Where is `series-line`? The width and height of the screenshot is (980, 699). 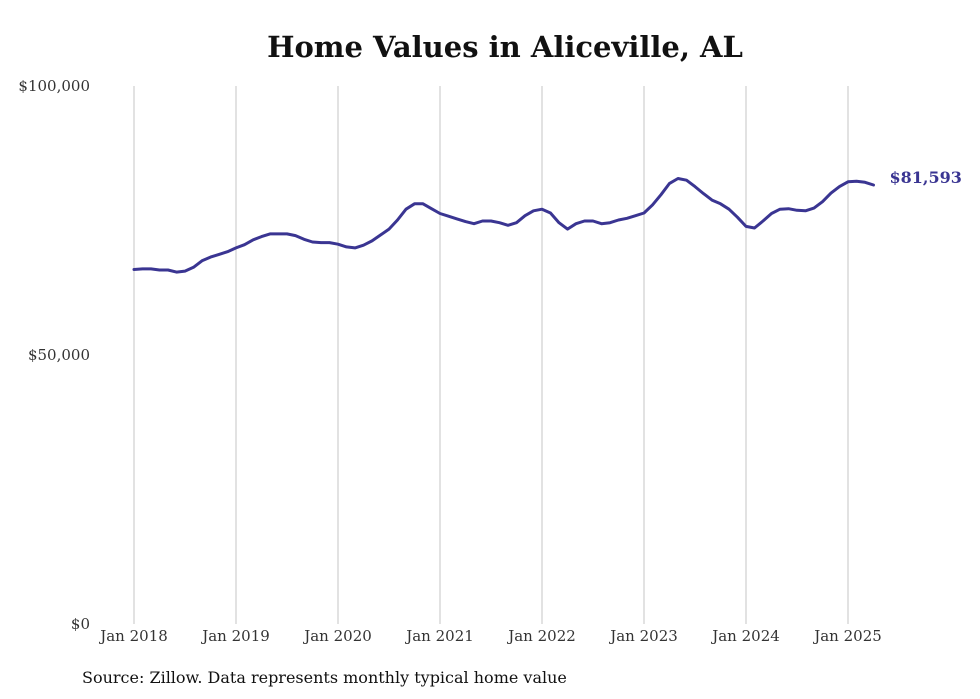 series-line is located at coordinates (503, 225).